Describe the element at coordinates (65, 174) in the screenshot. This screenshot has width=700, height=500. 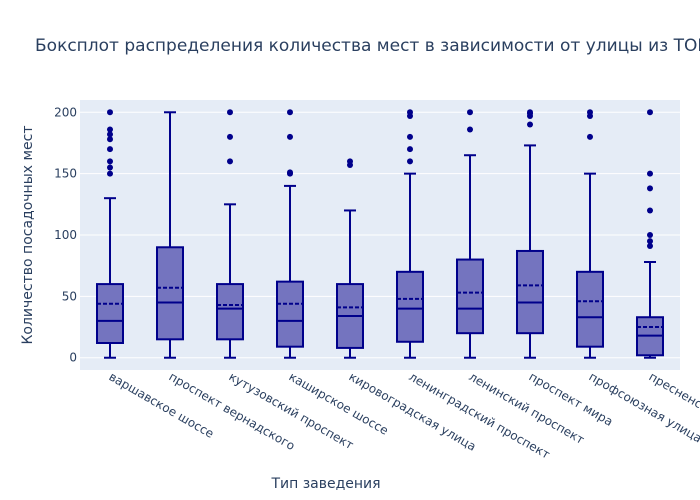
I see `y-tick-label: 150` at that location.